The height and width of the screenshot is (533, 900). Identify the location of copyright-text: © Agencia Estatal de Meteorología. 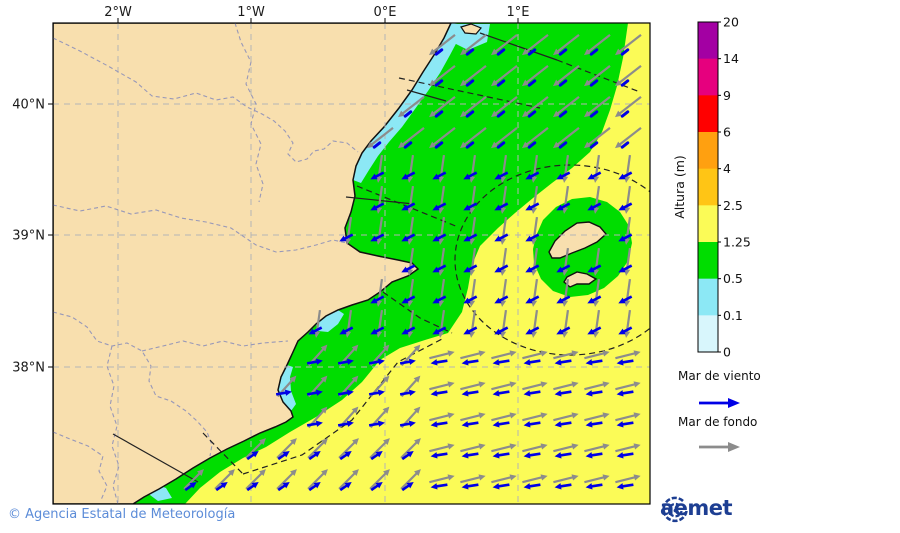
(122, 514).